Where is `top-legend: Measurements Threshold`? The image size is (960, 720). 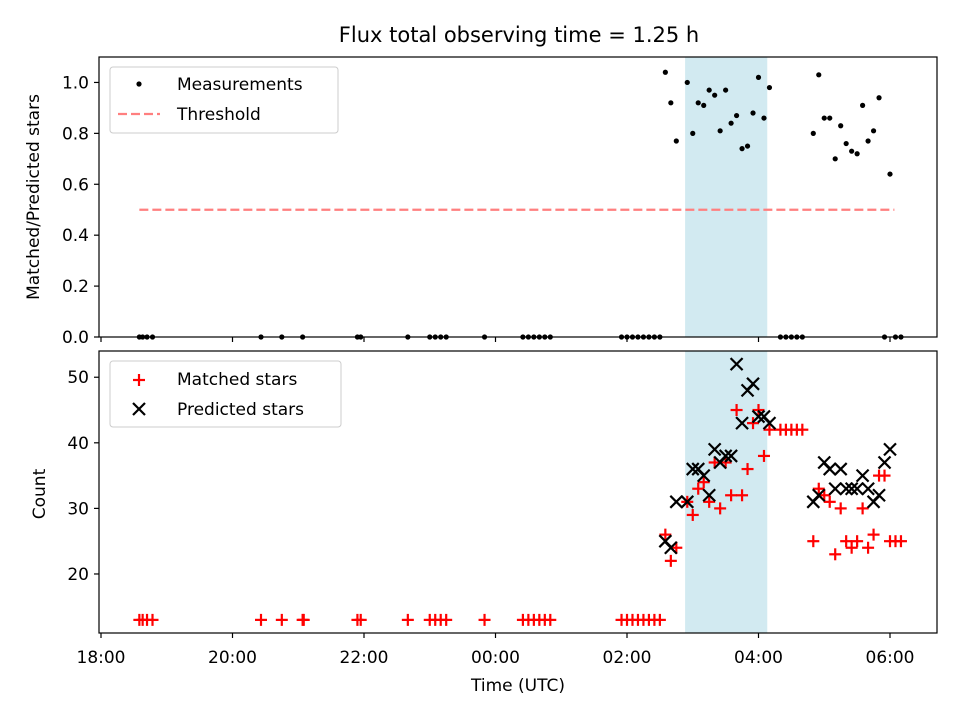
top-legend: Measurements Threshold is located at coordinates (224, 100).